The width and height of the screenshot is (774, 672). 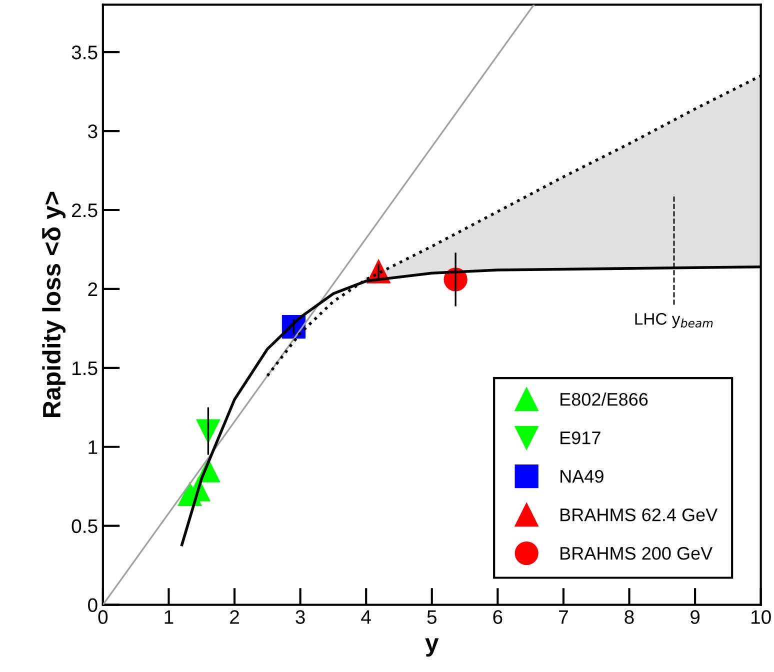 What do you see at coordinates (563, 617) in the screenshot?
I see `x-tick-label: 7` at bounding box center [563, 617].